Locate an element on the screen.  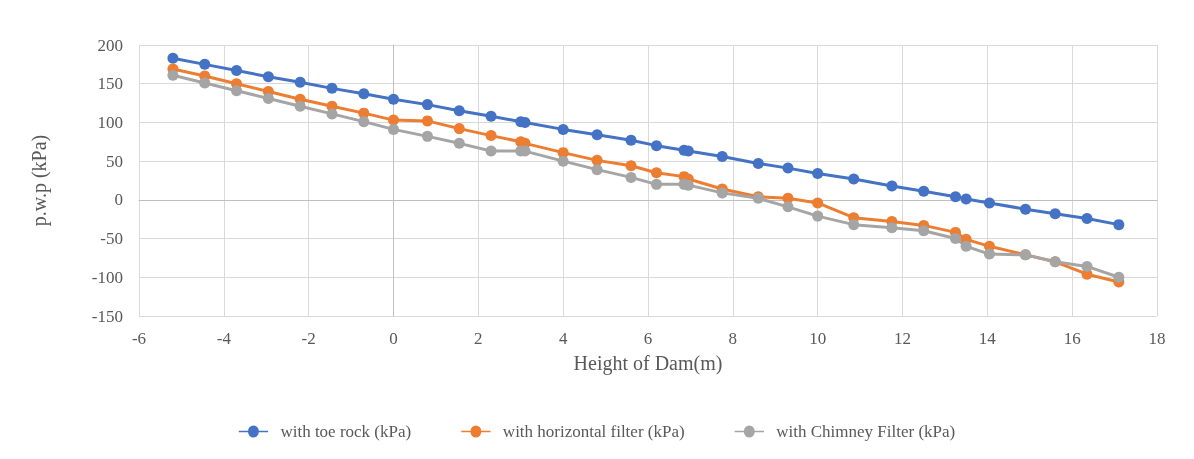
y-tick-label: -50 is located at coordinates (111, 239).